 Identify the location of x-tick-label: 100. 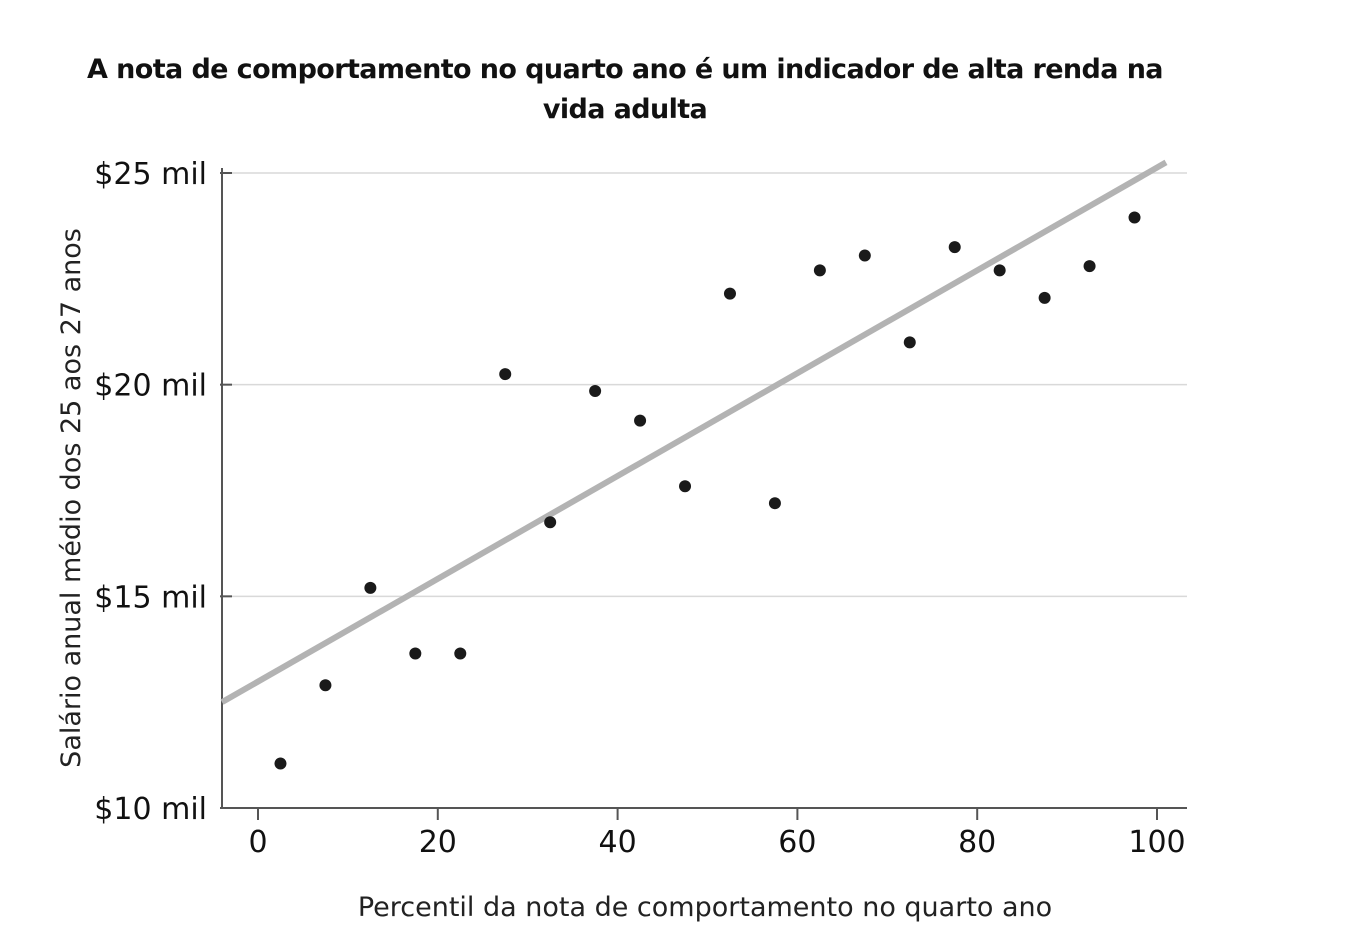
(1156, 842).